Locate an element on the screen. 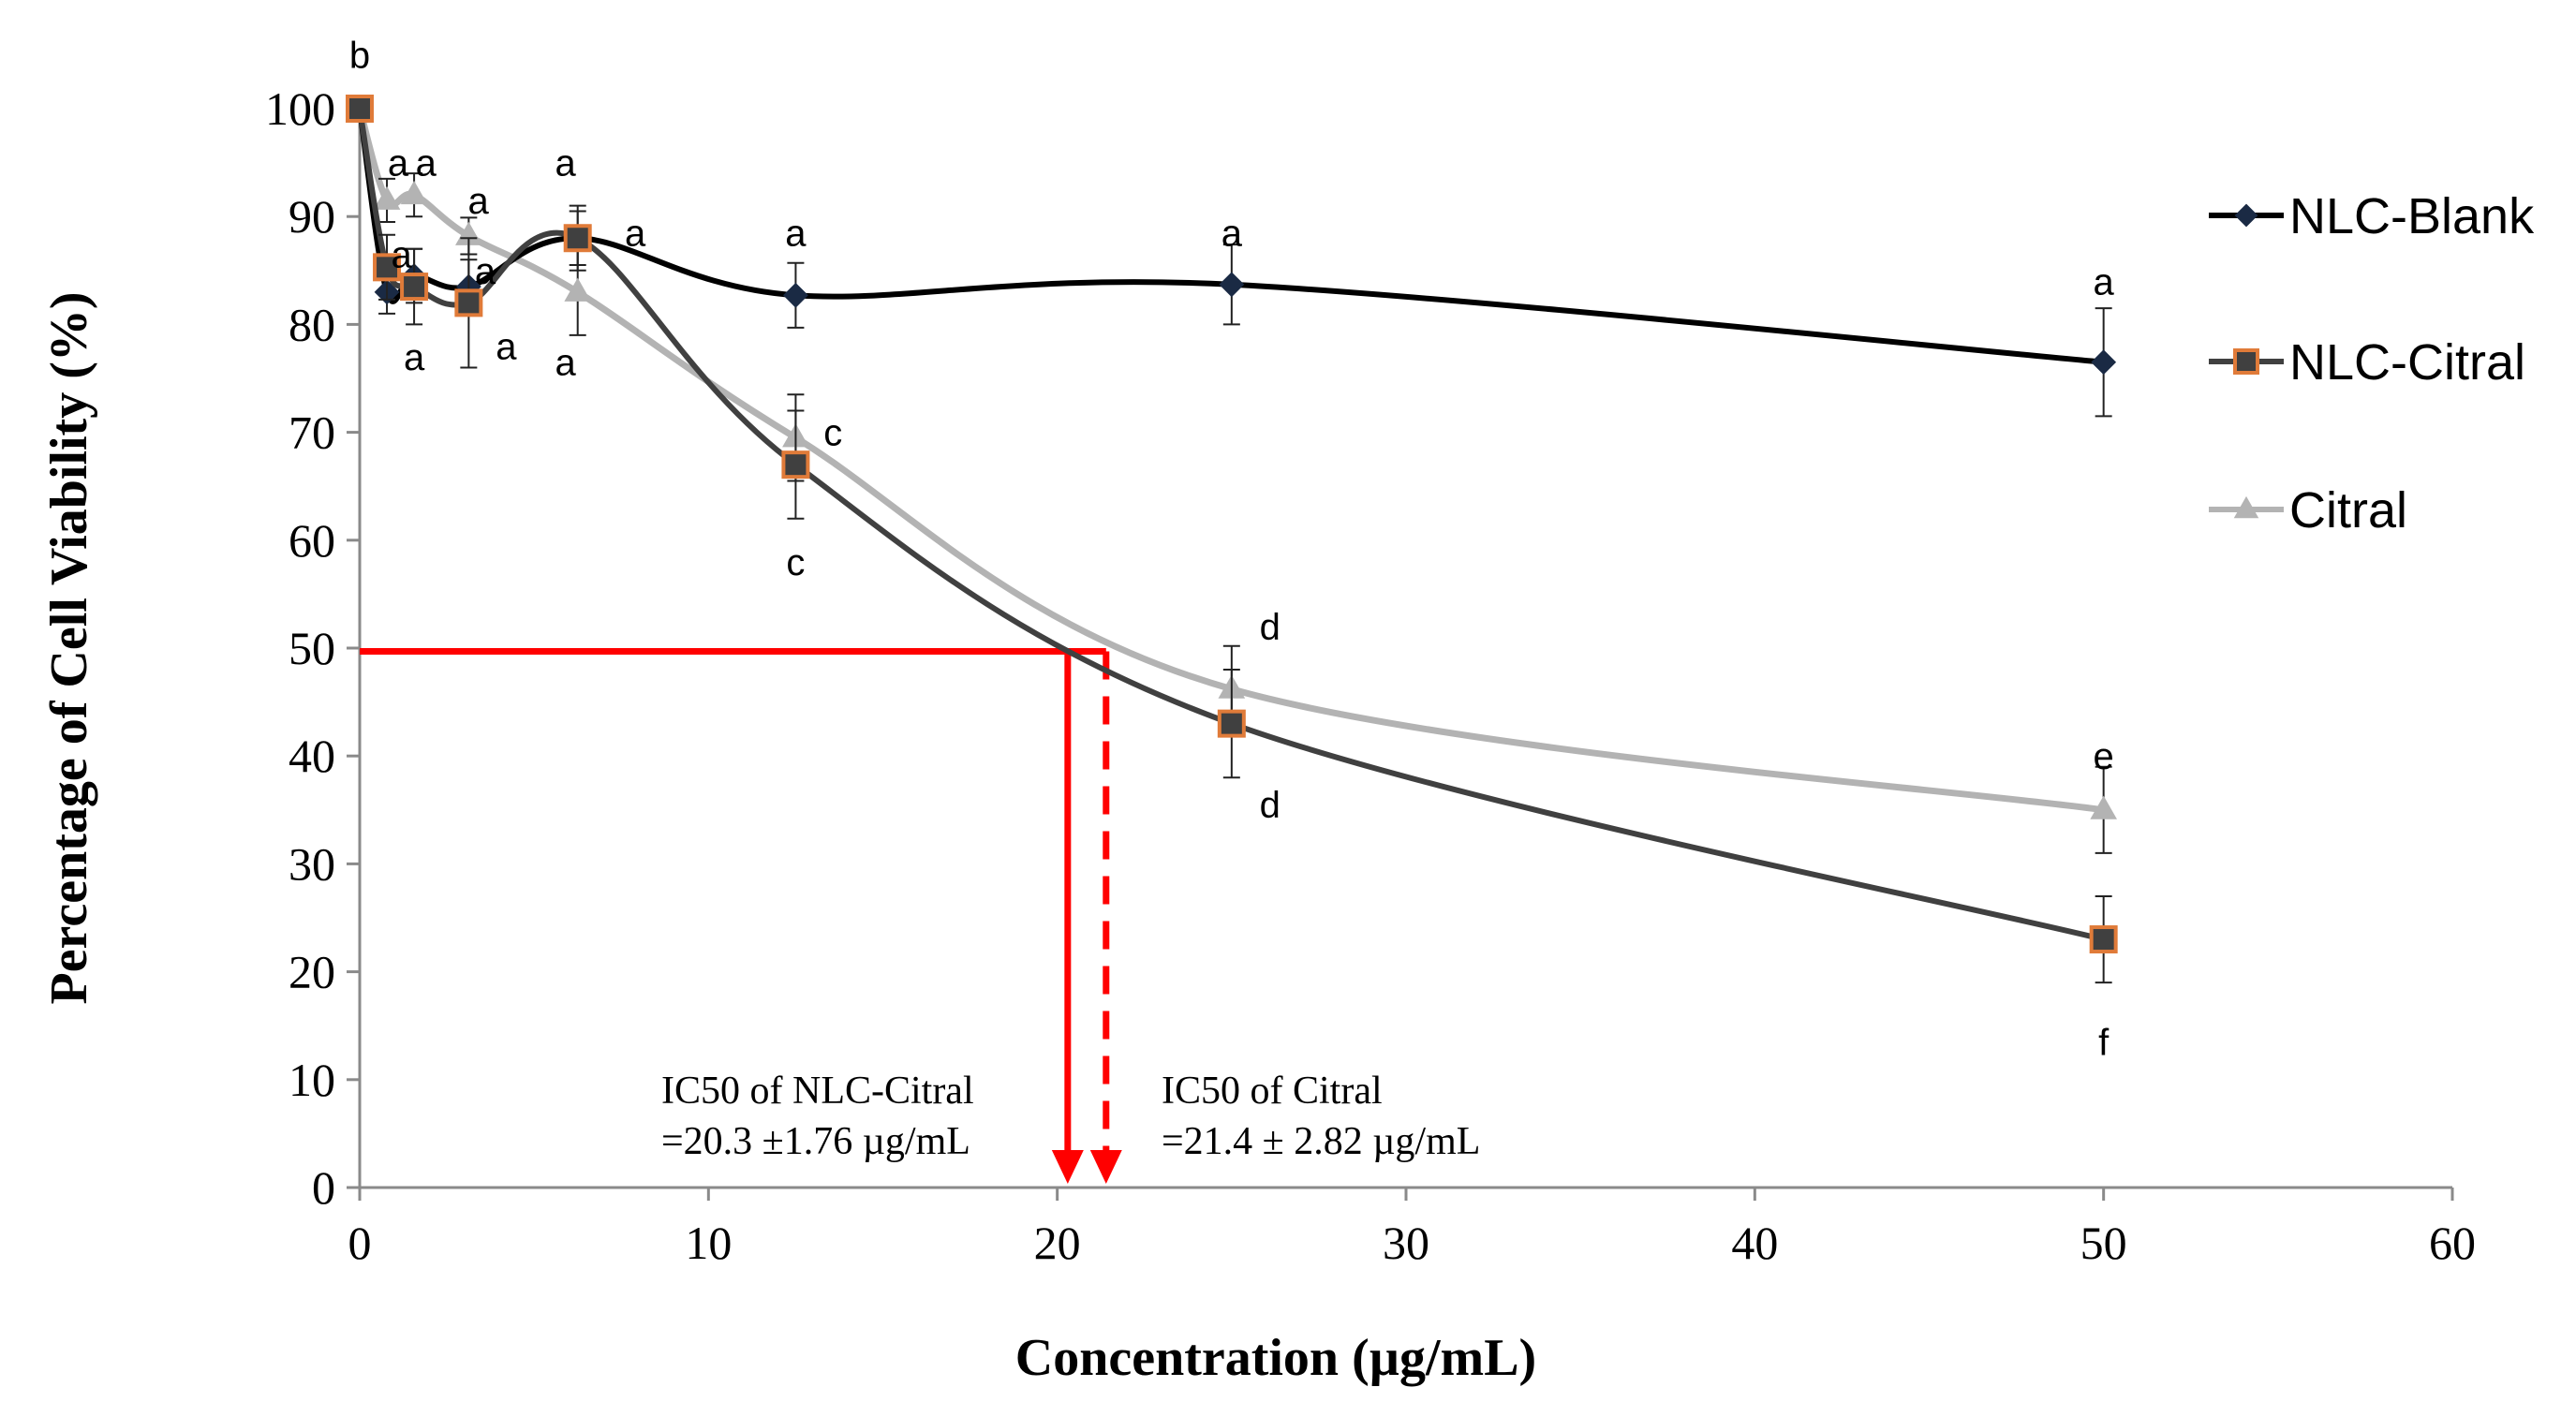 The image size is (2576, 1402). x-ticks: 0 10 20 30 40 50 60 is located at coordinates (1412, 1229).